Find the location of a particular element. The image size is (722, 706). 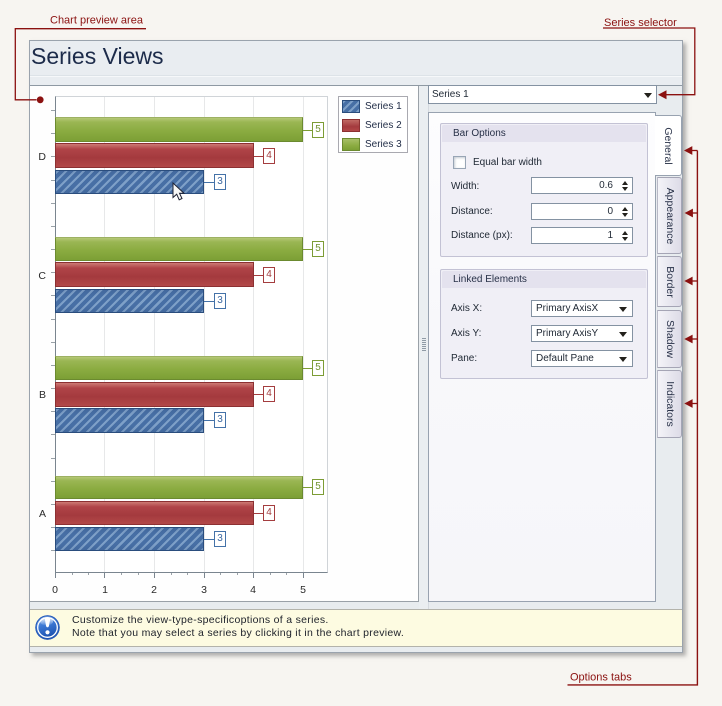

svg-text: Chart preview area is located at coordinates (97, 21).